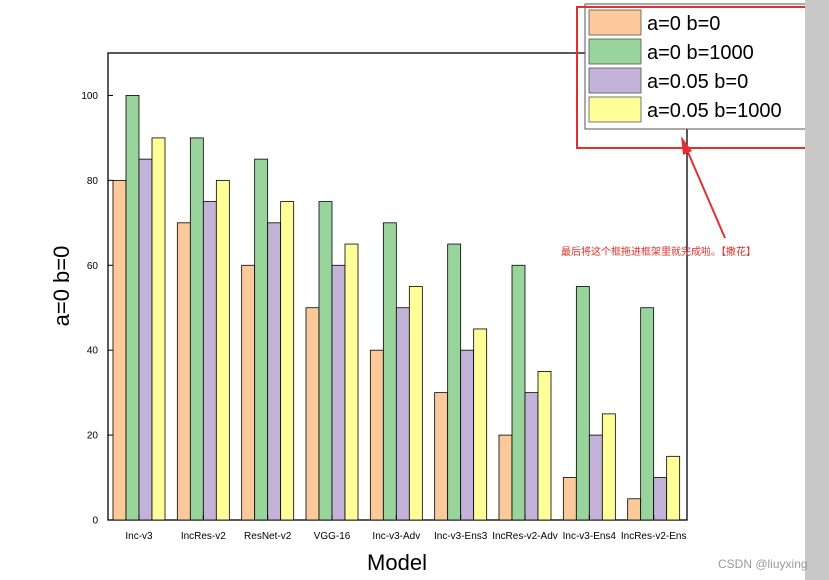  Describe the element at coordinates (683, 24) in the screenshot. I see `legend-label: a=0 b=0` at that location.